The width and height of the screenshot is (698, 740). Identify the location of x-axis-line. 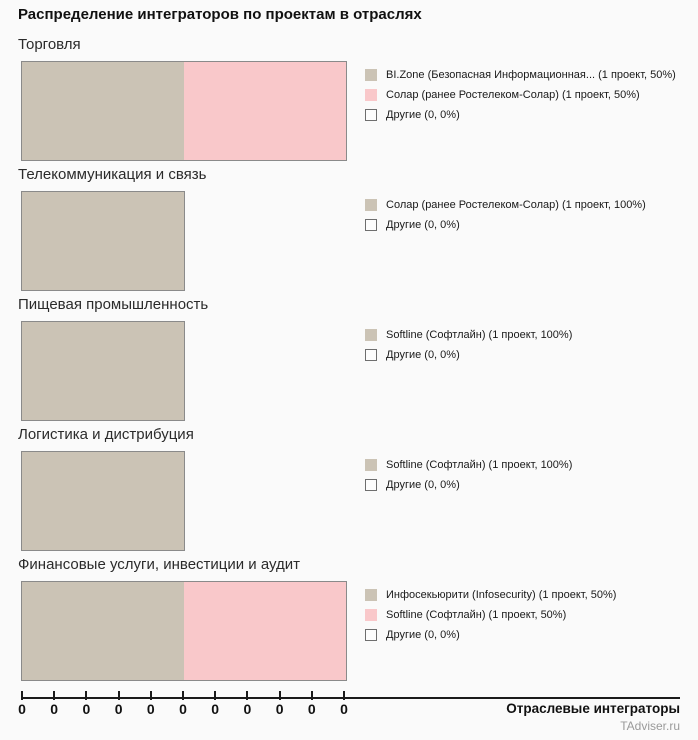
(350, 698).